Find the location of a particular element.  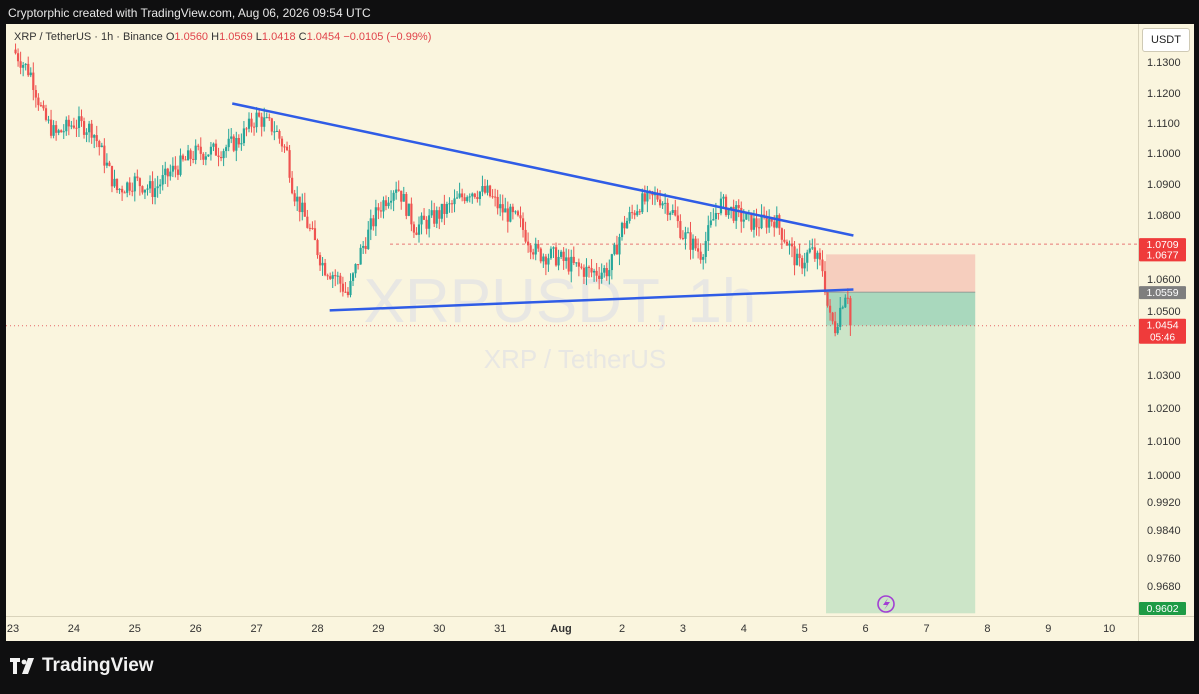

entry-profit-zone is located at coordinates (901, 309).